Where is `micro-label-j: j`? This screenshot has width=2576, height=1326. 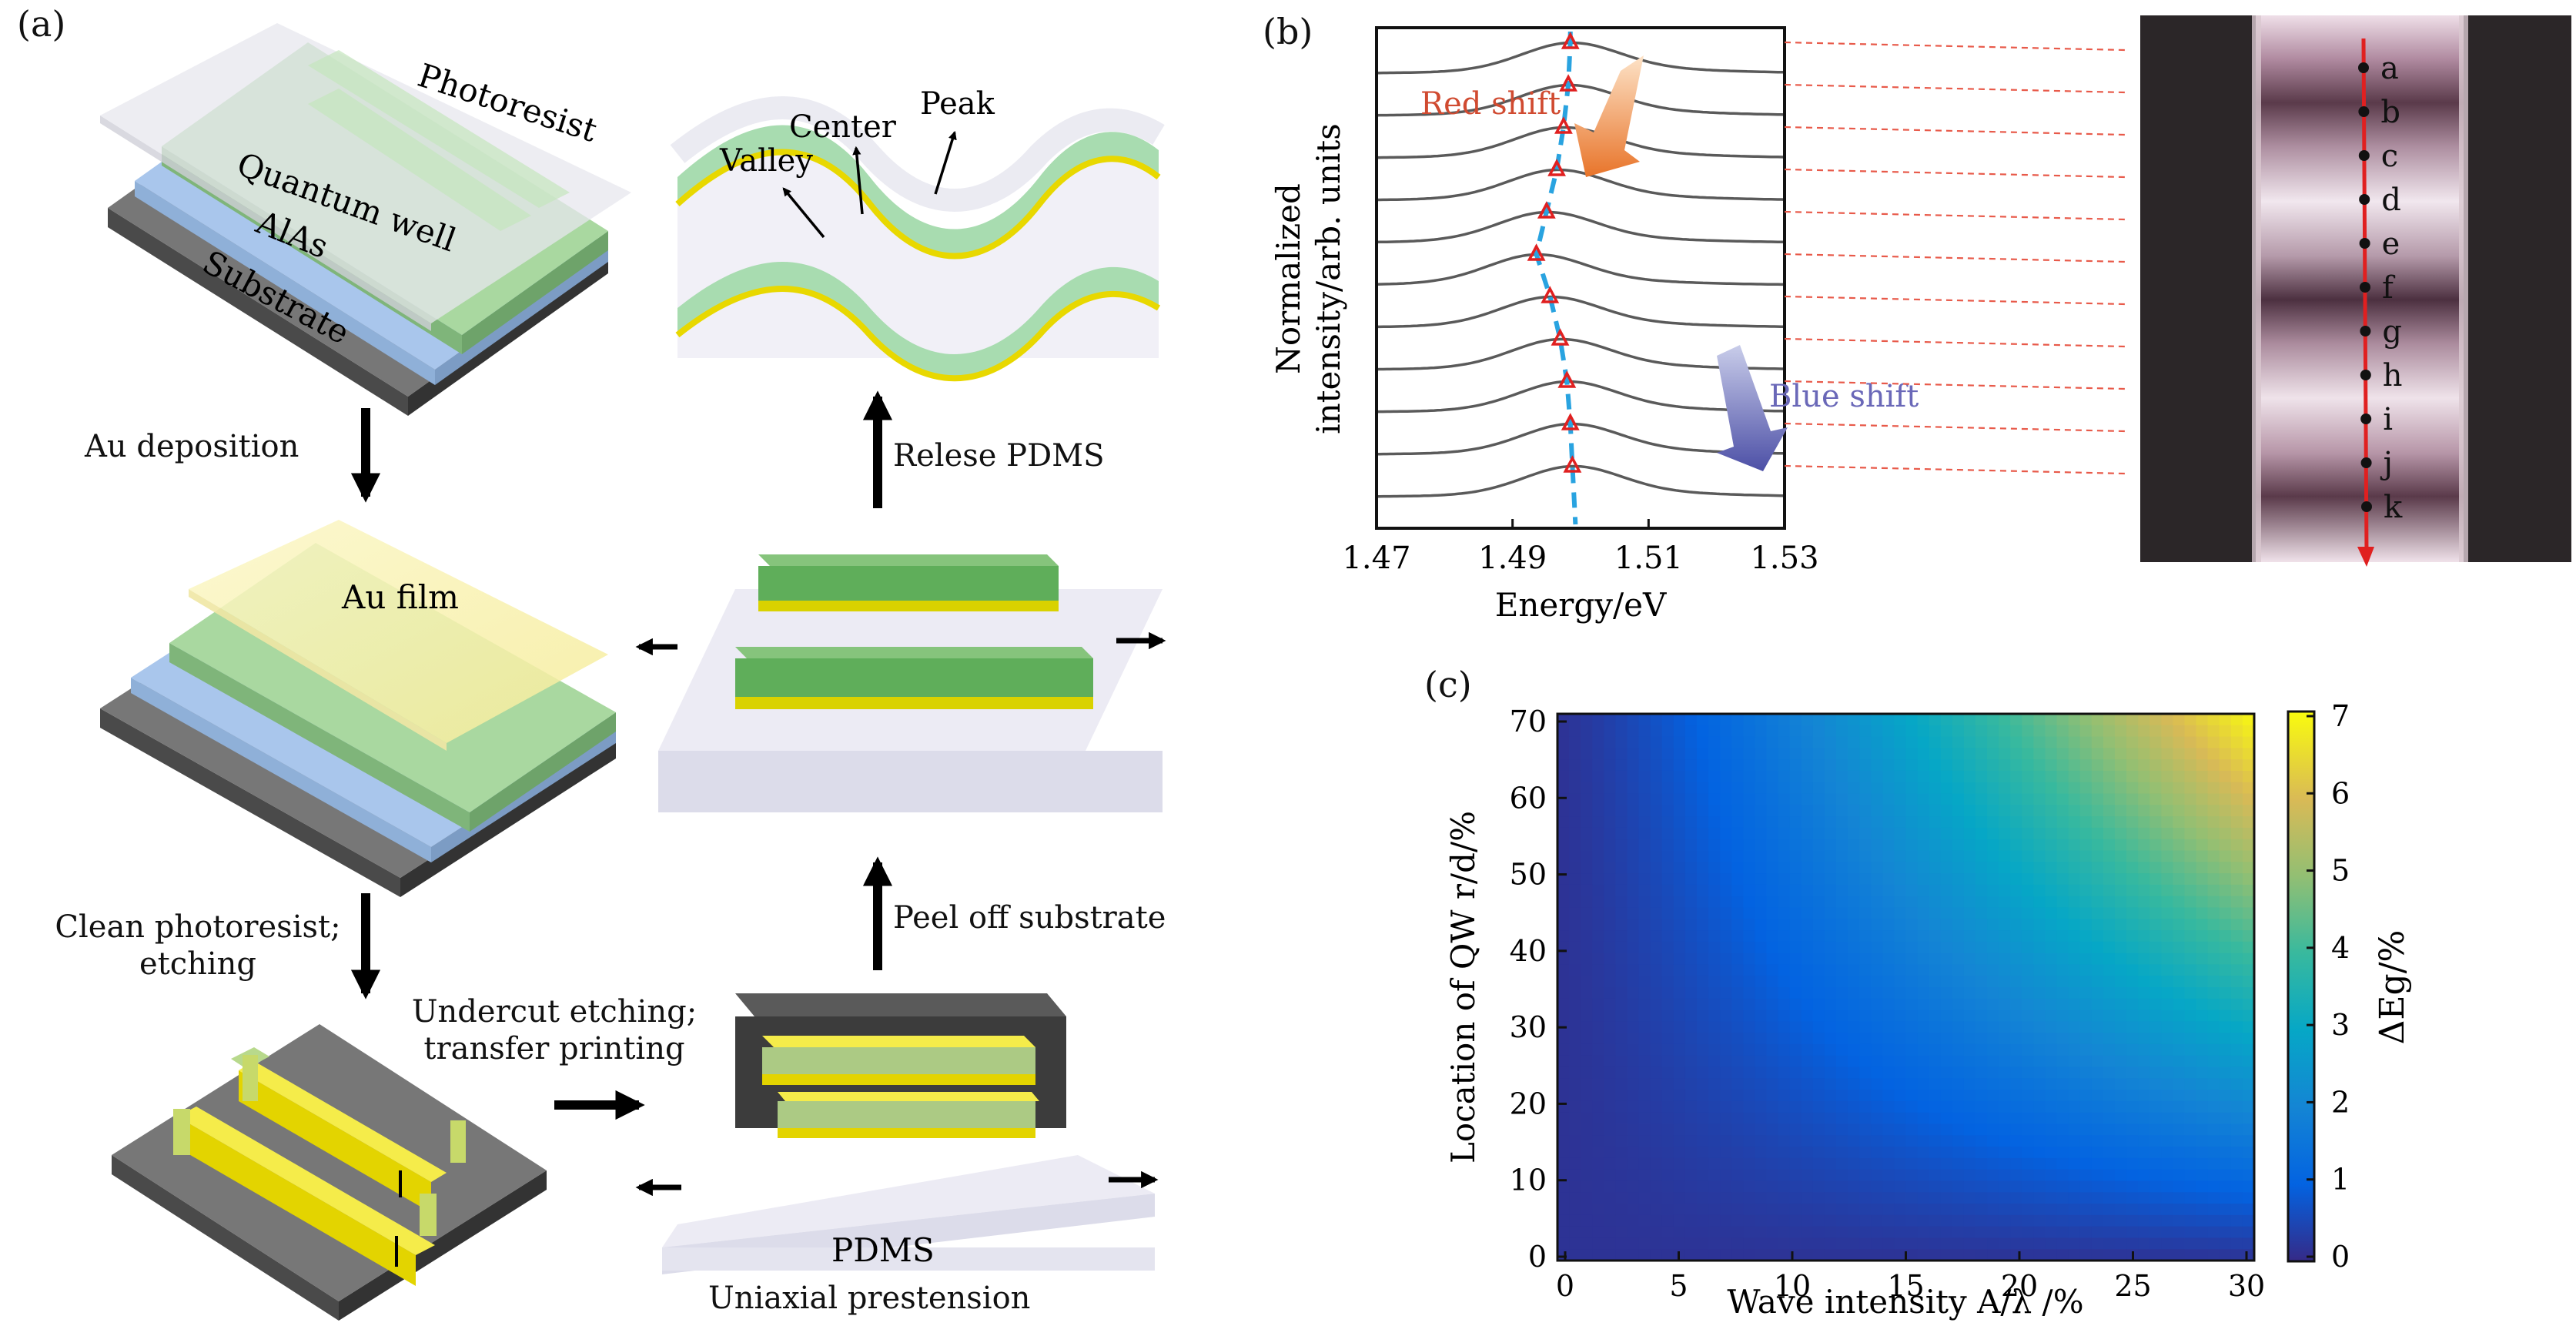 micro-label-j: j is located at coordinates (2387, 463).